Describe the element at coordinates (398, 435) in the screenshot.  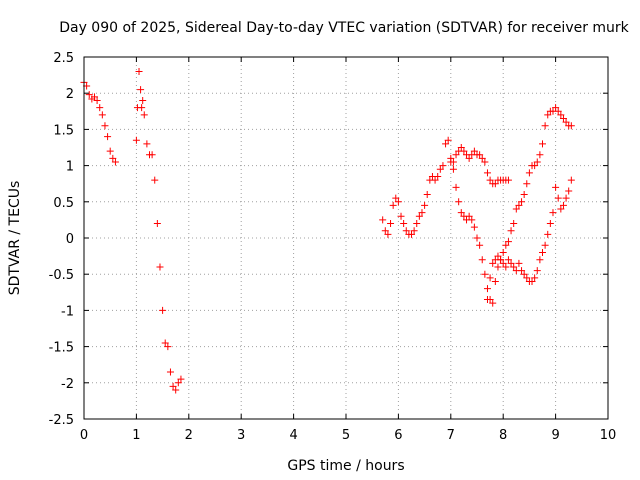
I see `x-tick-label: 6` at that location.